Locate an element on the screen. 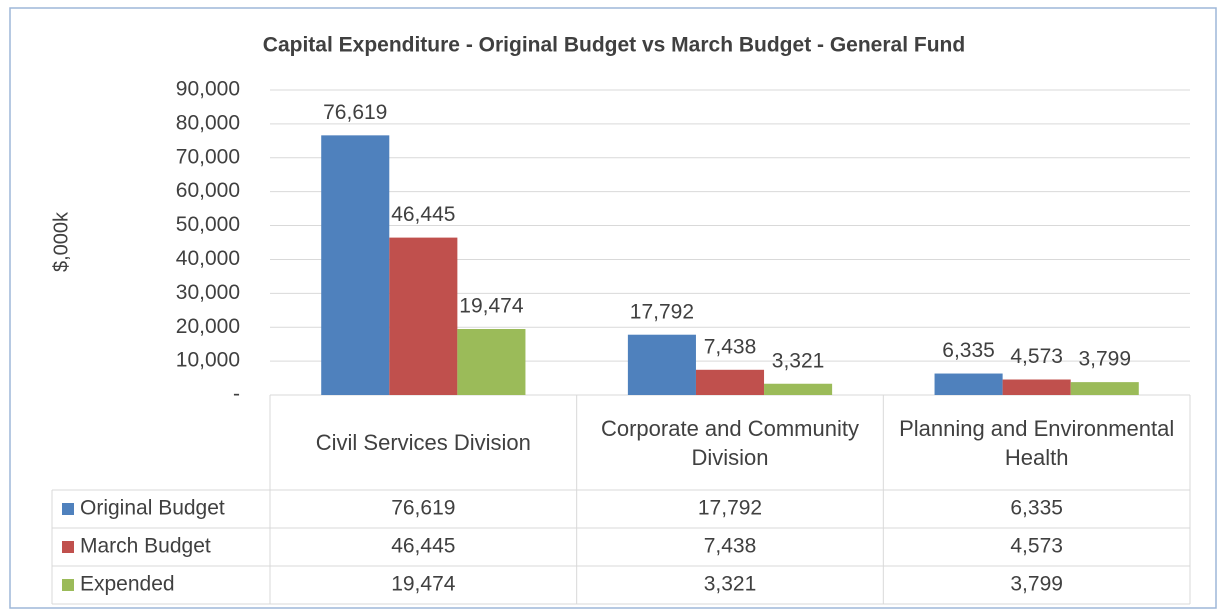 The width and height of the screenshot is (1227, 611). table-value: 7,438 is located at coordinates (730, 546).